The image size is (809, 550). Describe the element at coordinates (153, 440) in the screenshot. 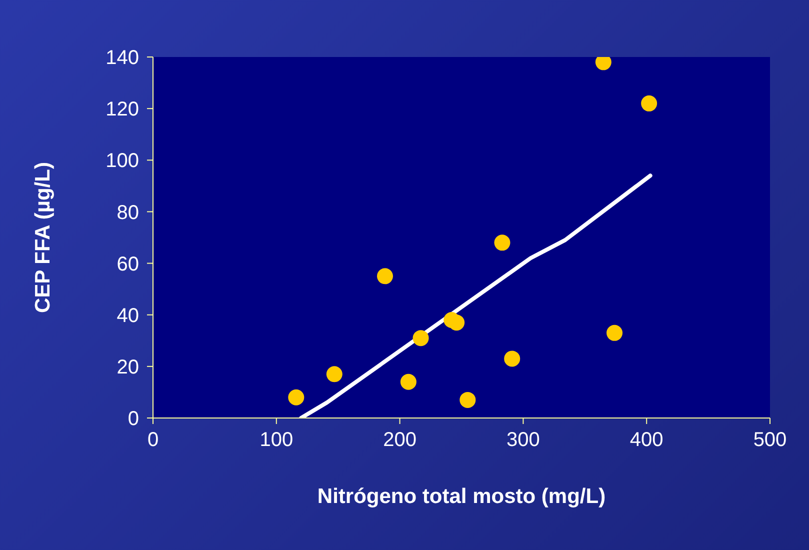

I see `x-tick-label: 0` at that location.